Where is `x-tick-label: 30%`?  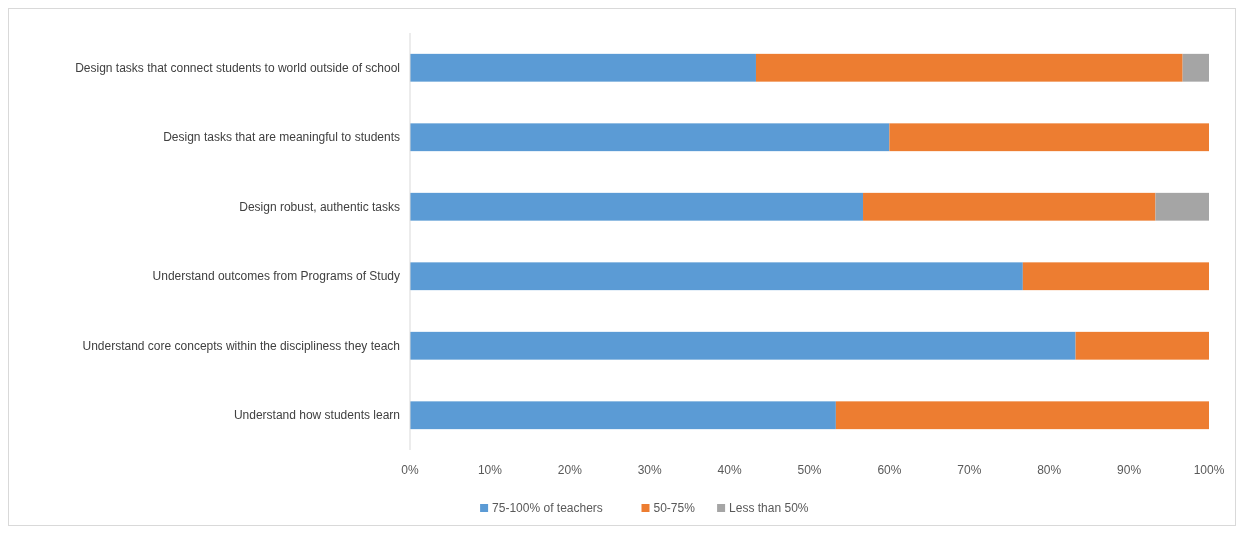
x-tick-label: 30% is located at coordinates (650, 470).